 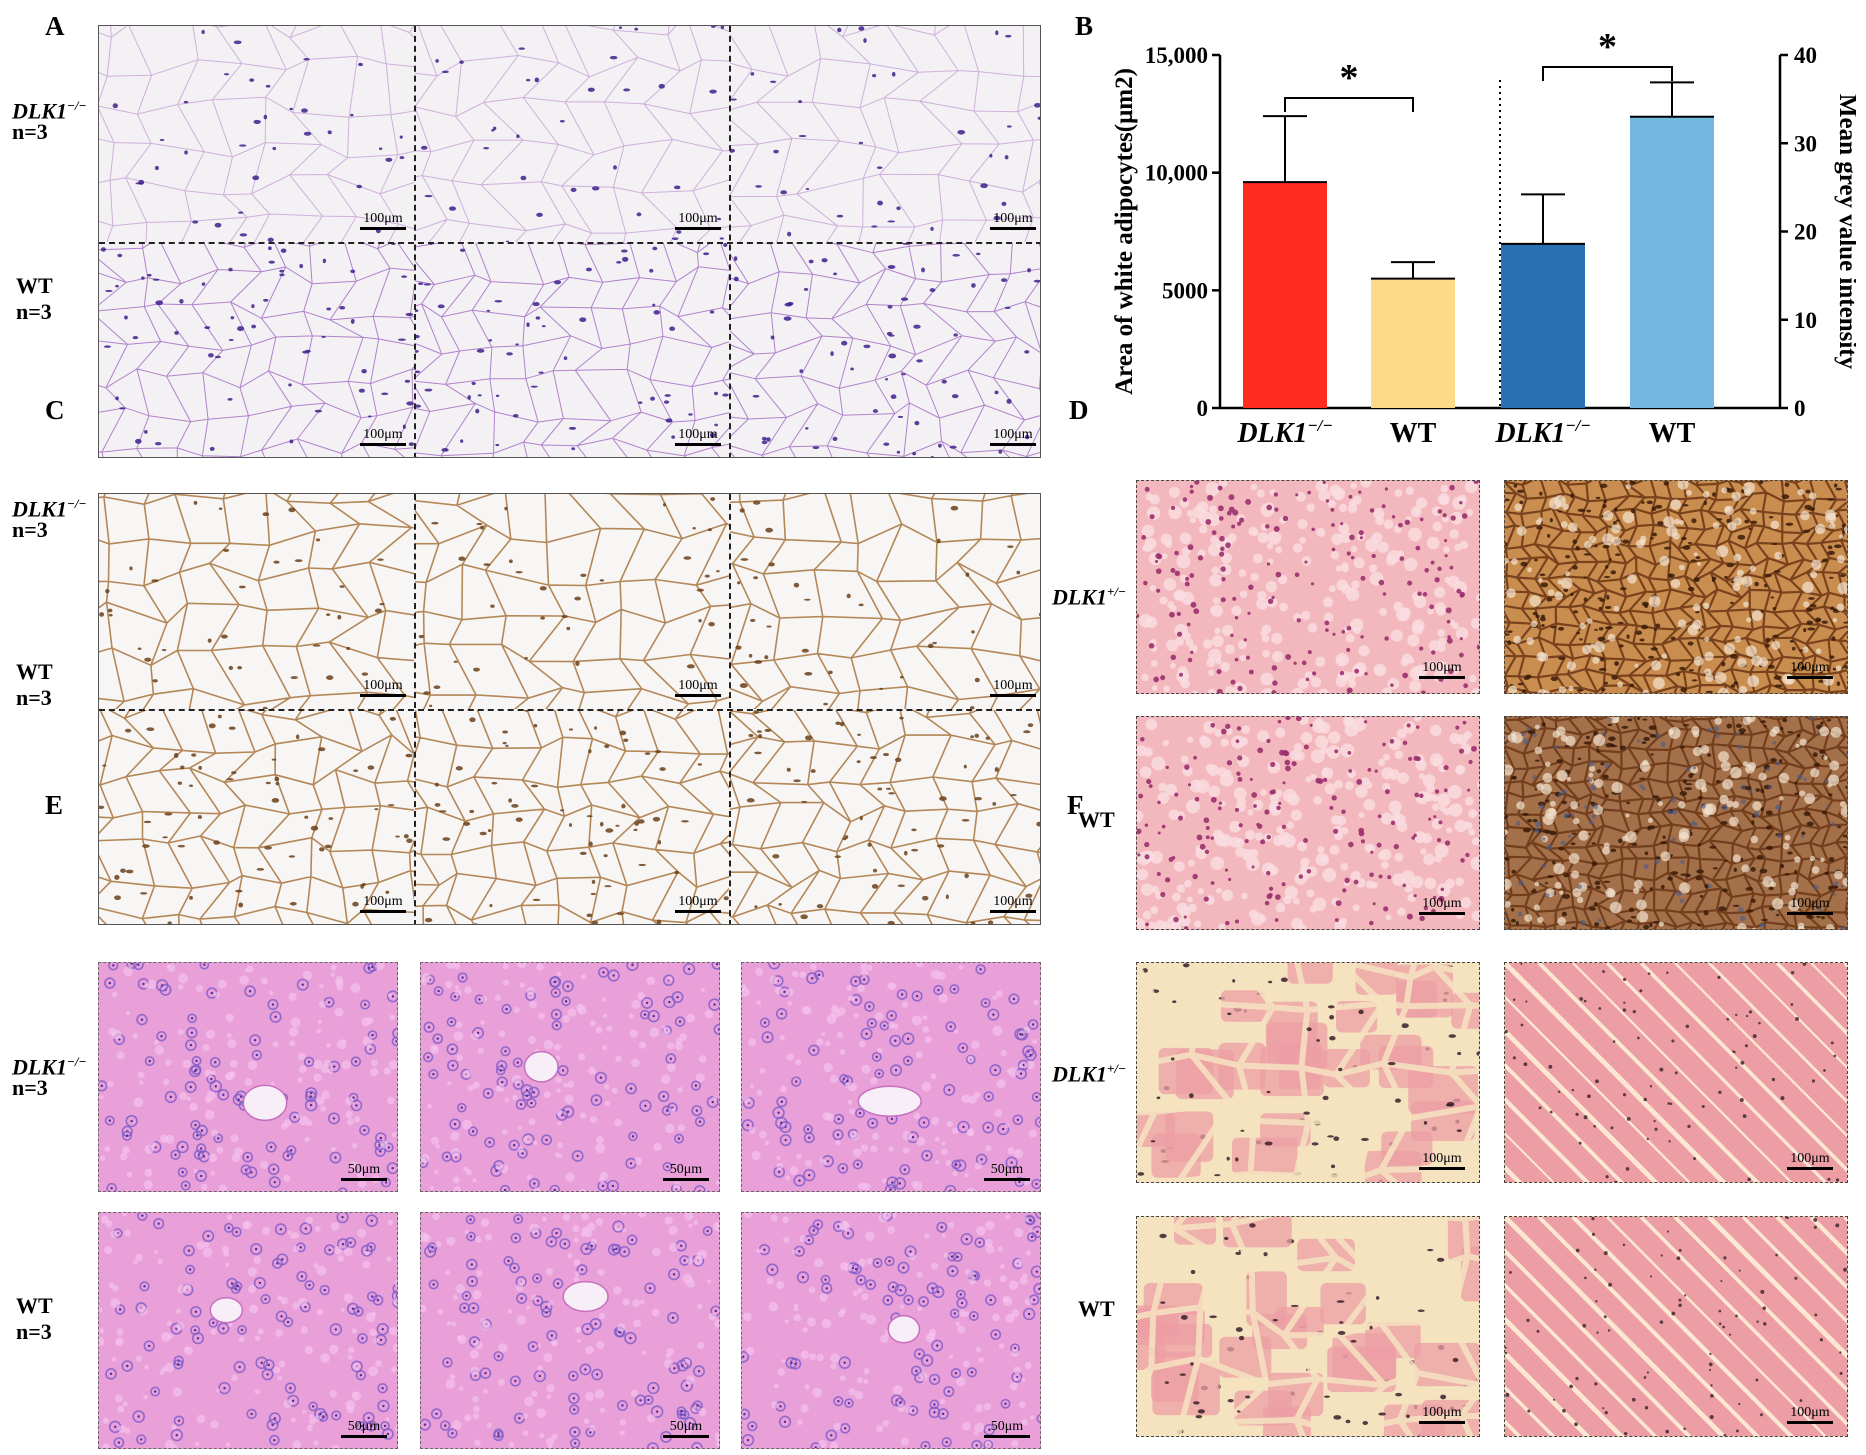 I want to click on y2-tick-label: 20, so click(x=1805, y=232).